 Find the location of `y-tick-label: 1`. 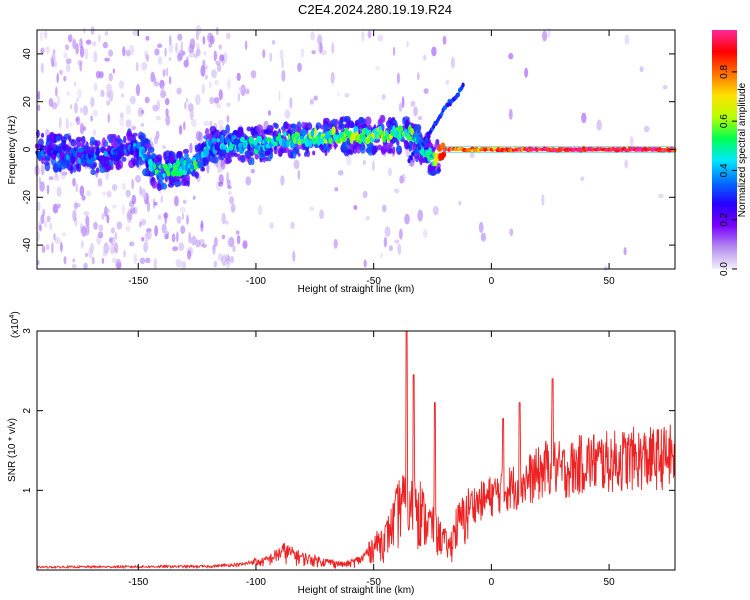

y-tick-label: 1 is located at coordinates (27, 490).